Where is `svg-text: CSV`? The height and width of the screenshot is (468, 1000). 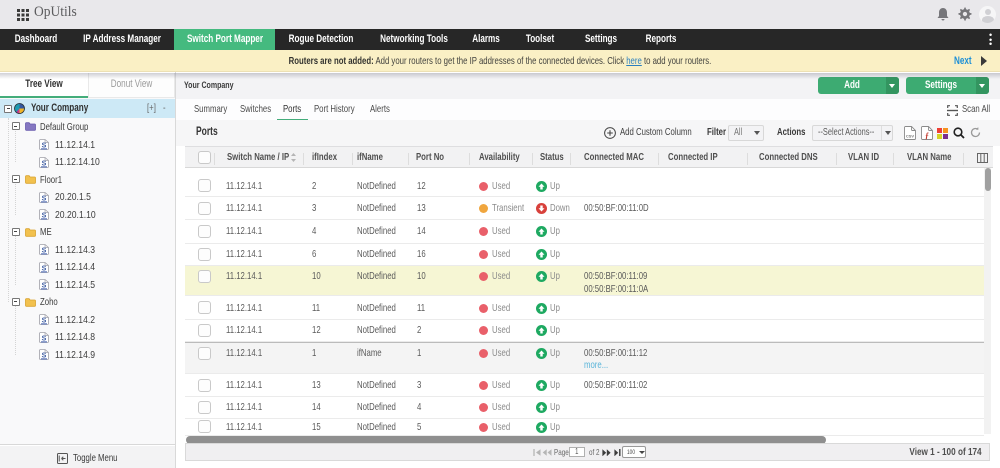 svg-text: CSV is located at coordinates (910, 136).